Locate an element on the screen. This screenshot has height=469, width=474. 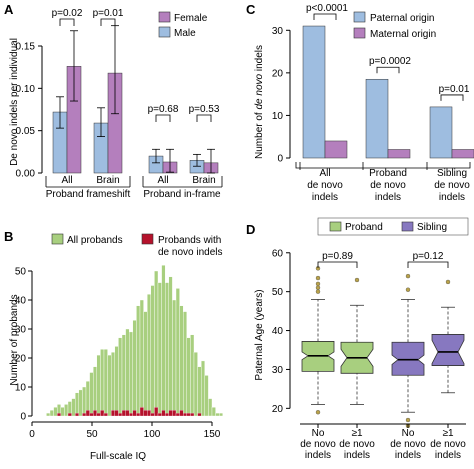
panel-label-a: A is located at coordinates (9, 9).